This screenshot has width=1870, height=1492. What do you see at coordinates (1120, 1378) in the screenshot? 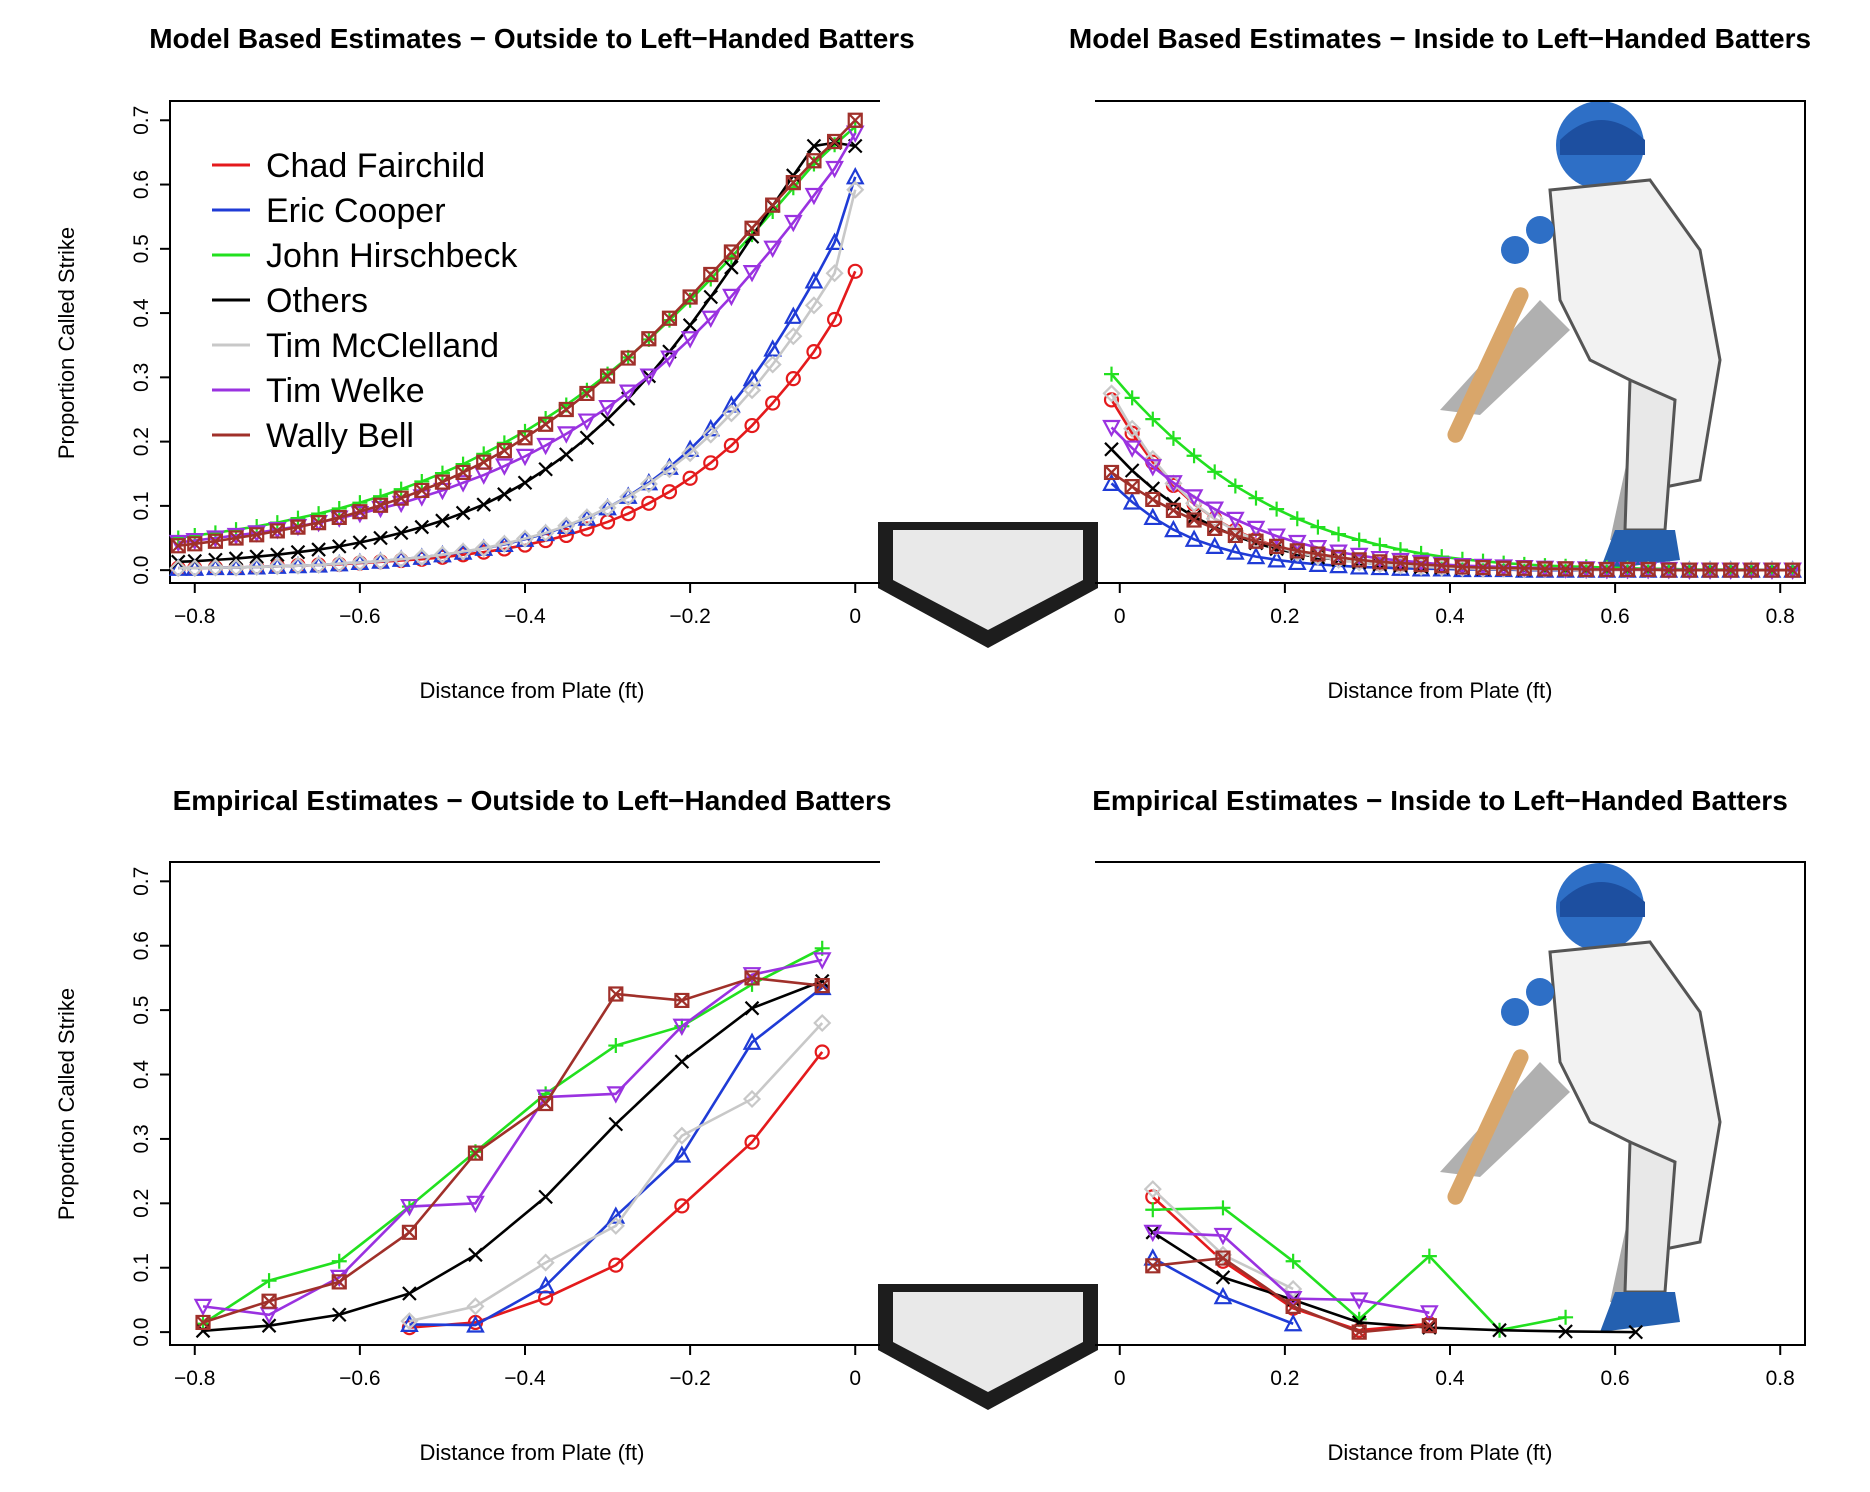
I see `x-tick-label: 0` at bounding box center [1120, 1378].